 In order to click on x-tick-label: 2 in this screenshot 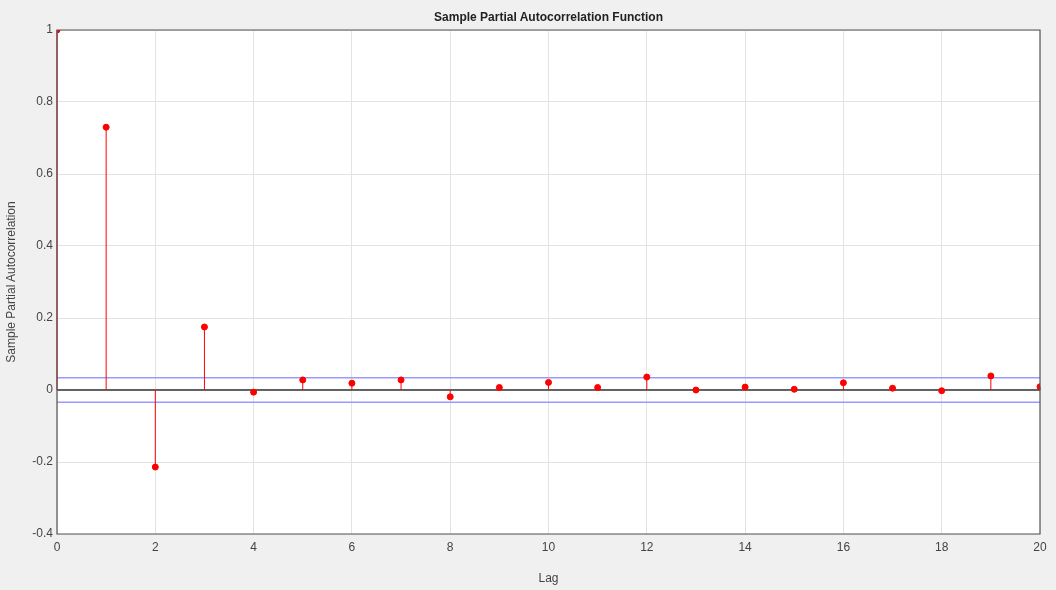, I will do `click(155, 546)`.